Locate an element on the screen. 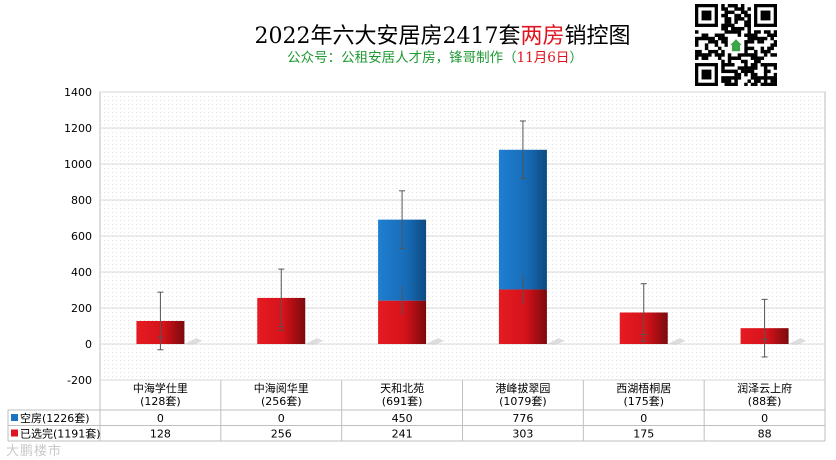  y-tick-label: 200 is located at coordinates (81, 308).